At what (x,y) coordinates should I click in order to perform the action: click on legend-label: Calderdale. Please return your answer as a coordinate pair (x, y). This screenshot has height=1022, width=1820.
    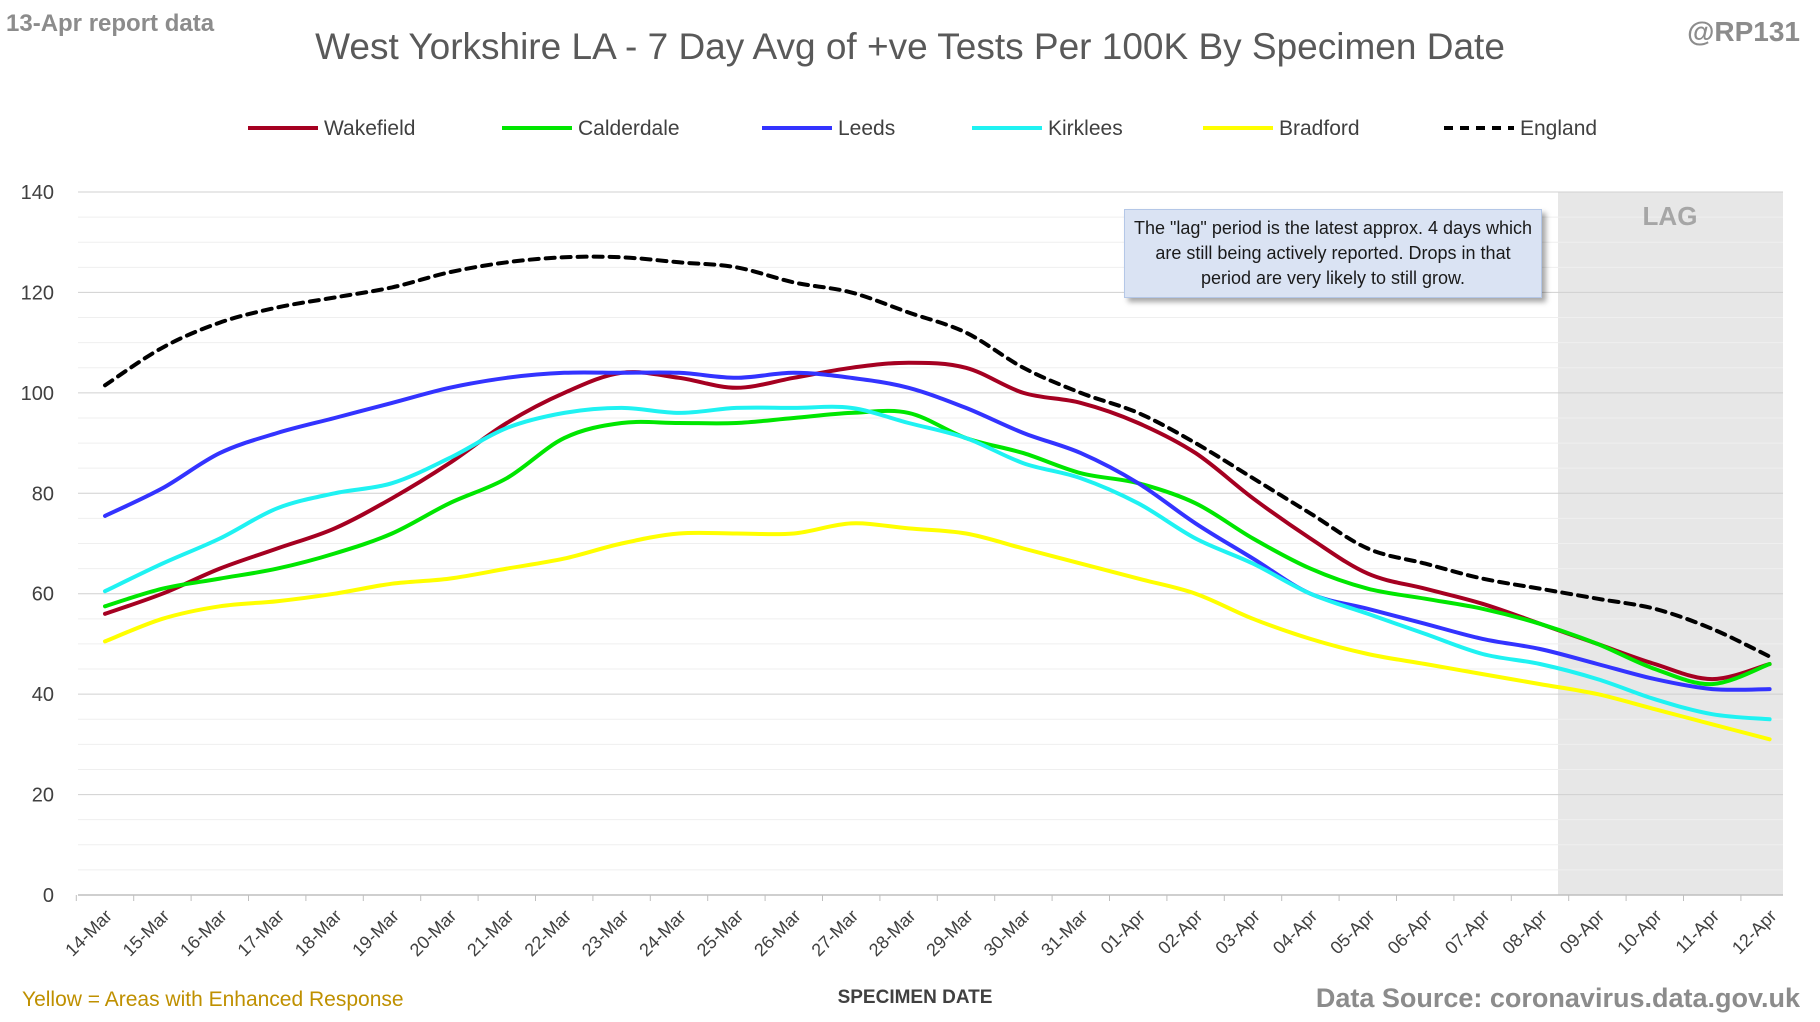
    Looking at the image, I should click on (629, 128).